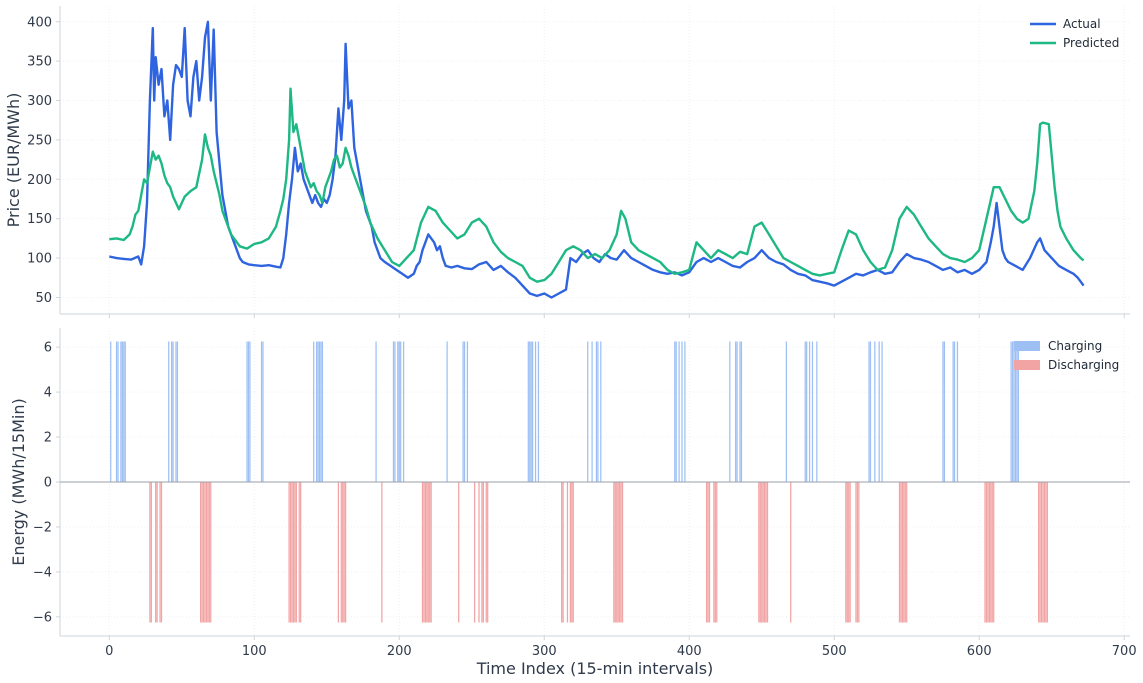  What do you see at coordinates (544, 651) in the screenshot?
I see `x-tick-label: 300` at bounding box center [544, 651].